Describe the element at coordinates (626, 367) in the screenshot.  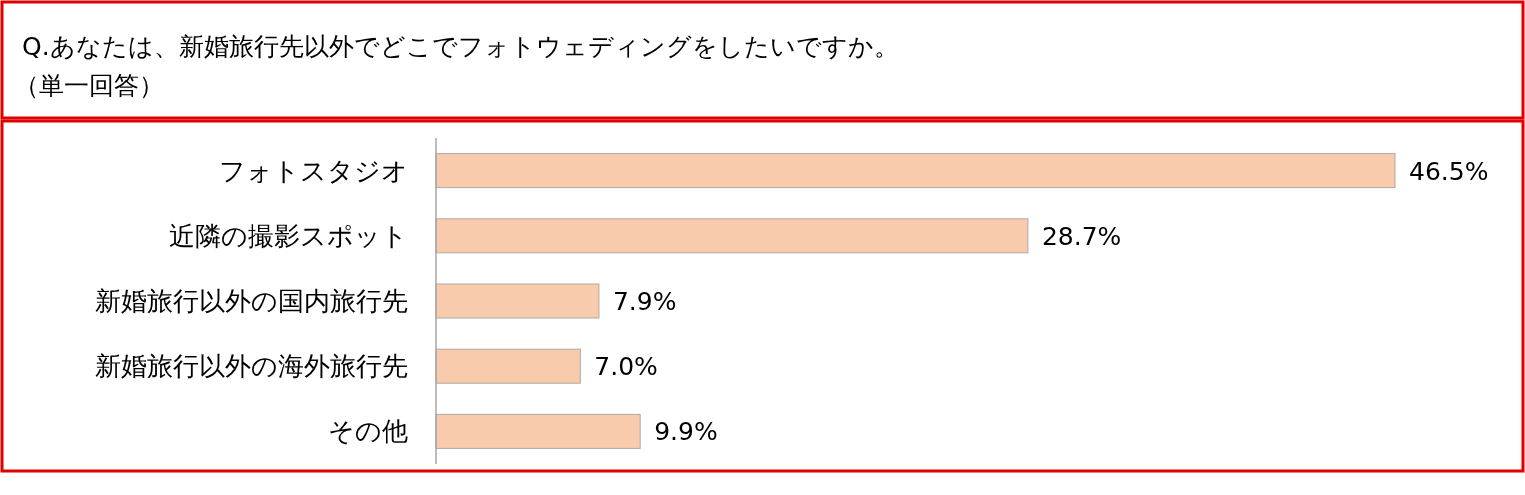
I see `data-label: 7.0%` at that location.